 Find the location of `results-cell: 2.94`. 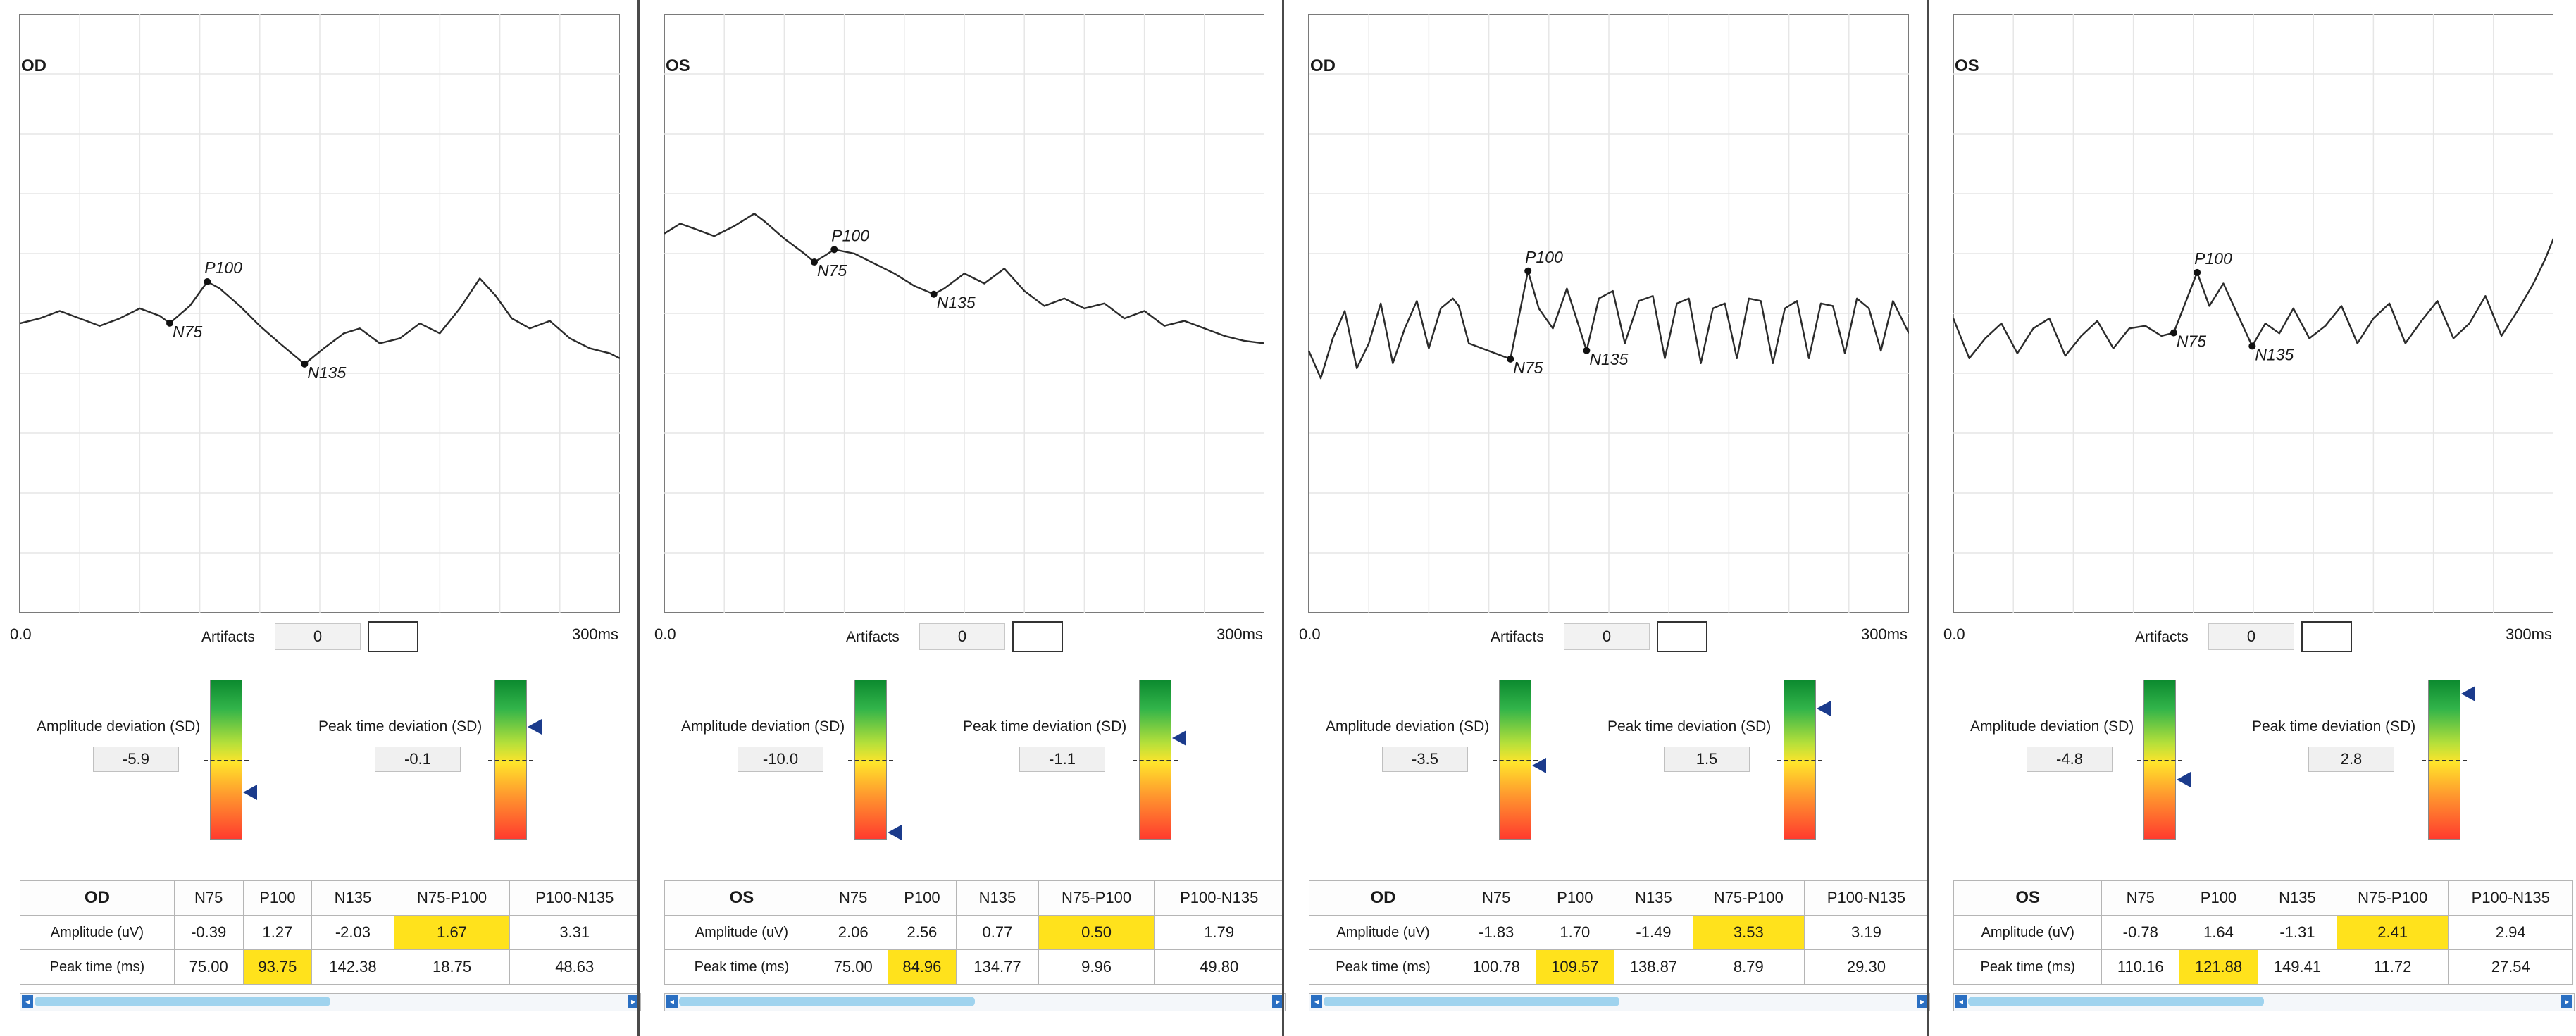

results-cell: 2.94 is located at coordinates (2510, 932).